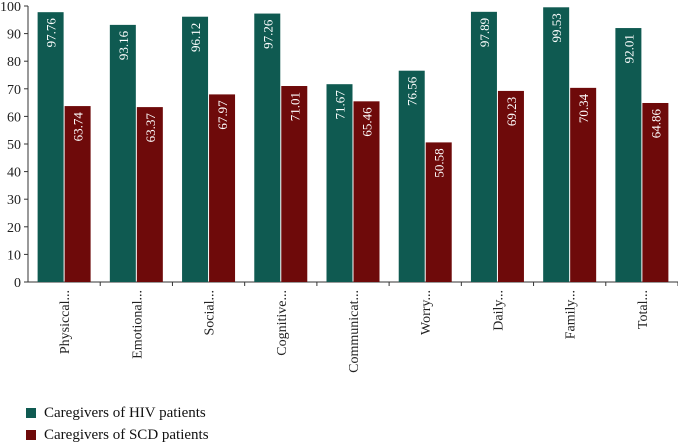  Describe the element at coordinates (412, 91) in the screenshot. I see `data-label-hiv: 76.56` at that location.